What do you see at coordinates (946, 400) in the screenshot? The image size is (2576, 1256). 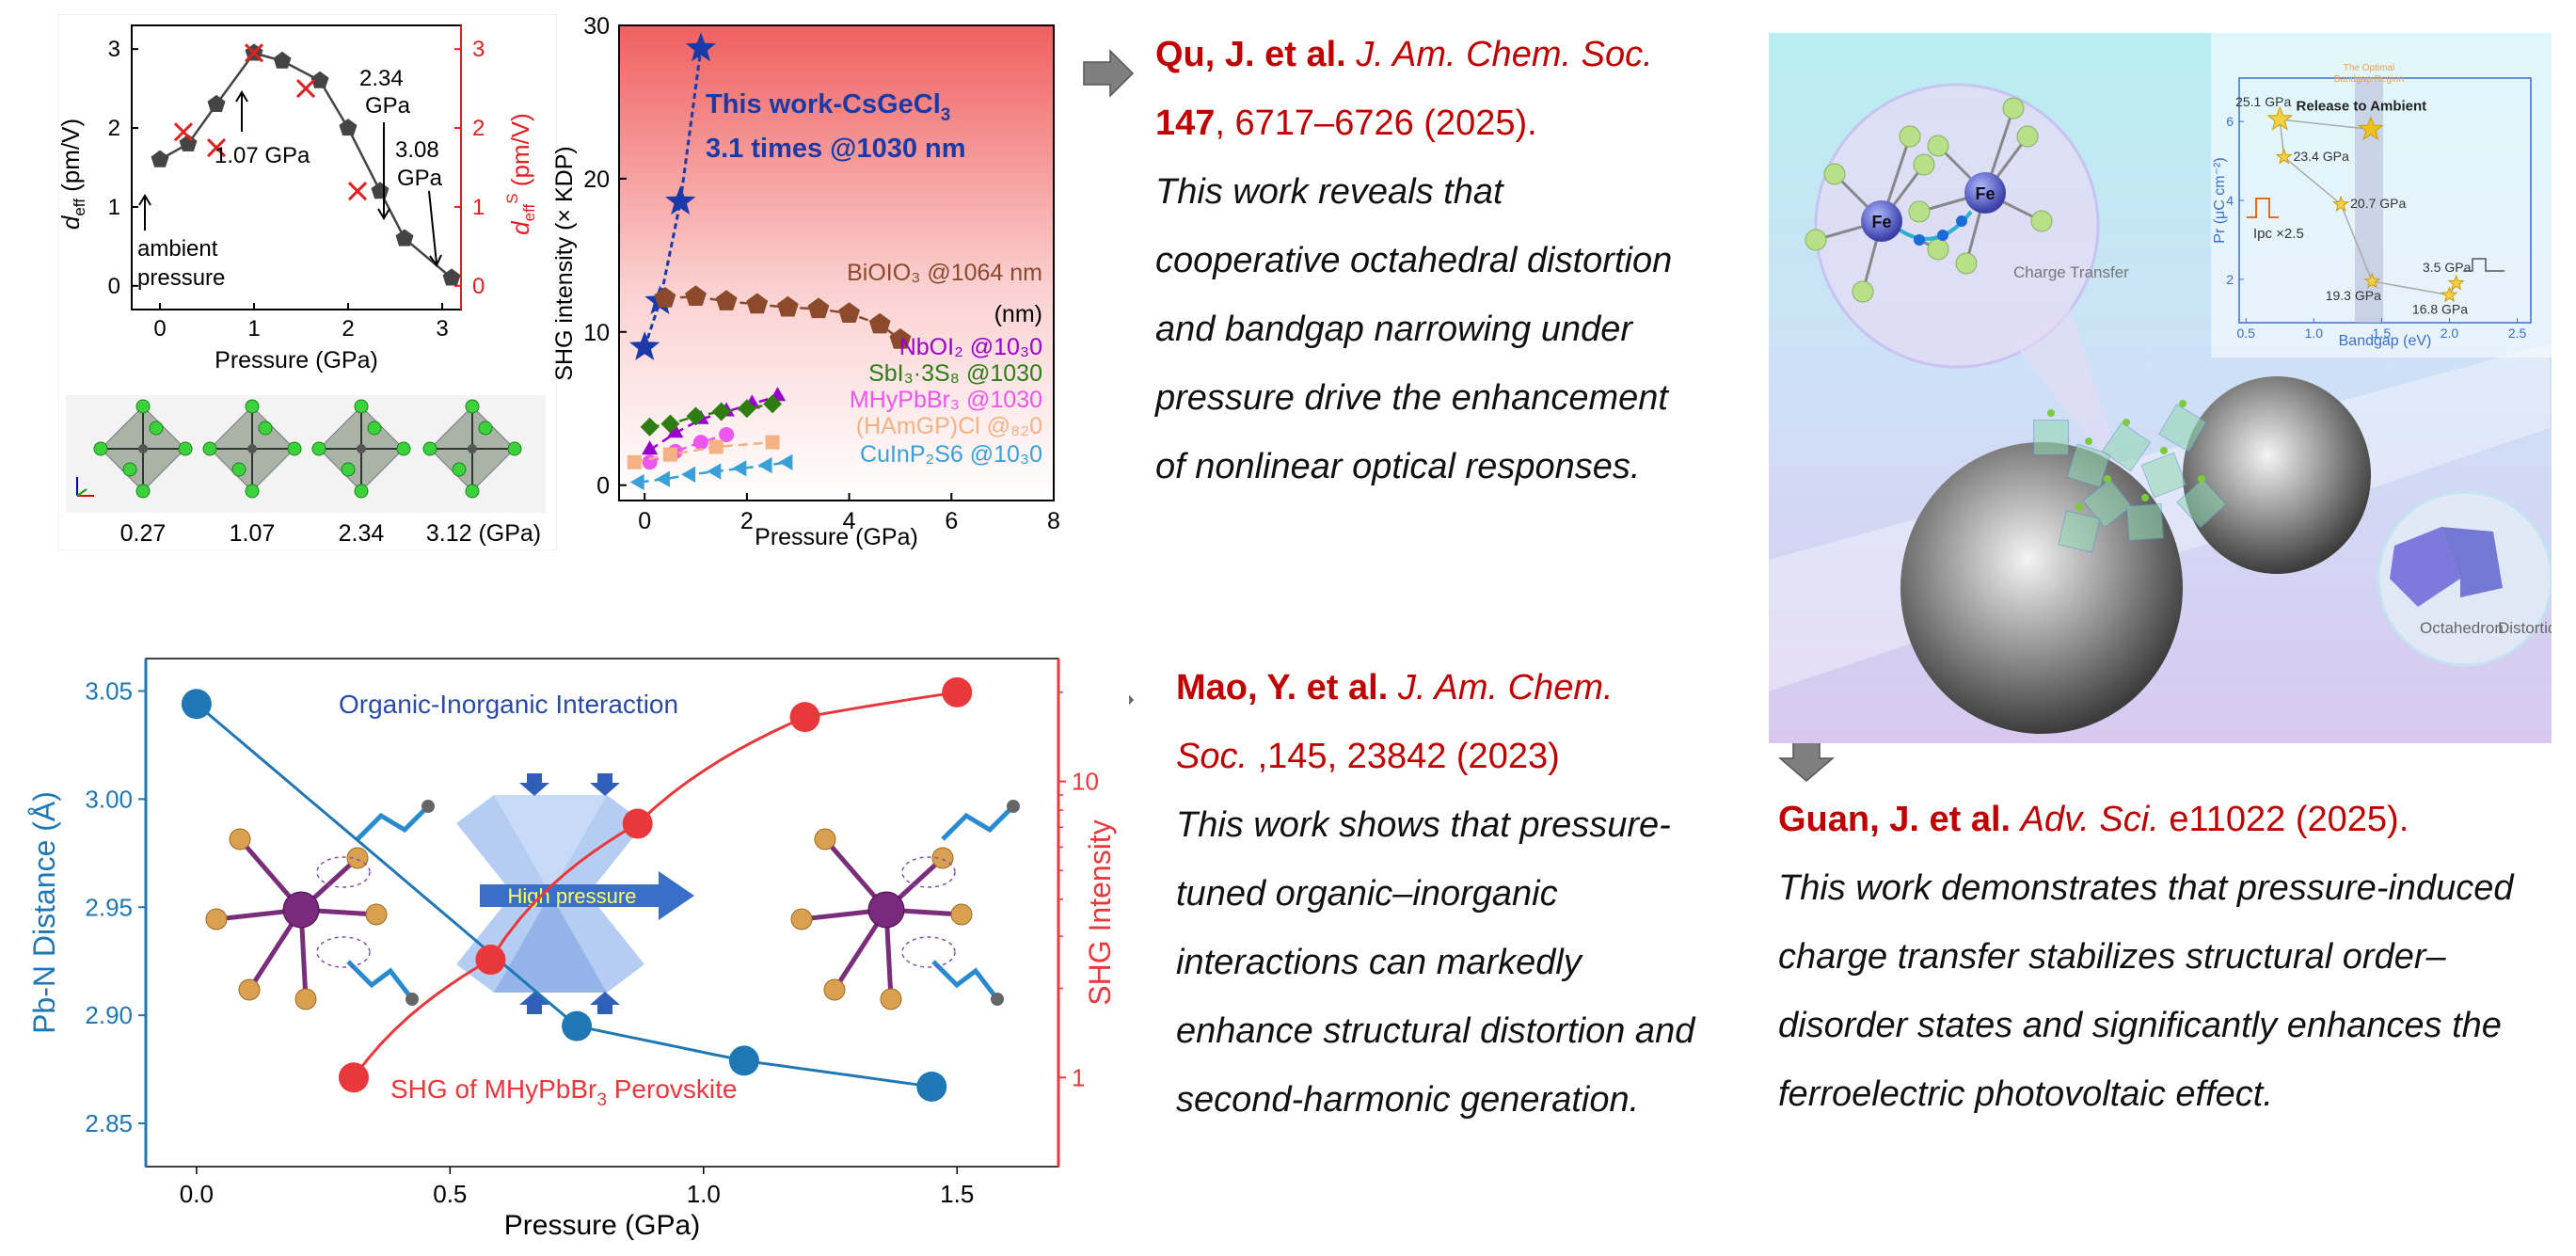 I see `p2-legend-3: MHyPbBr₃ @1030` at bounding box center [946, 400].